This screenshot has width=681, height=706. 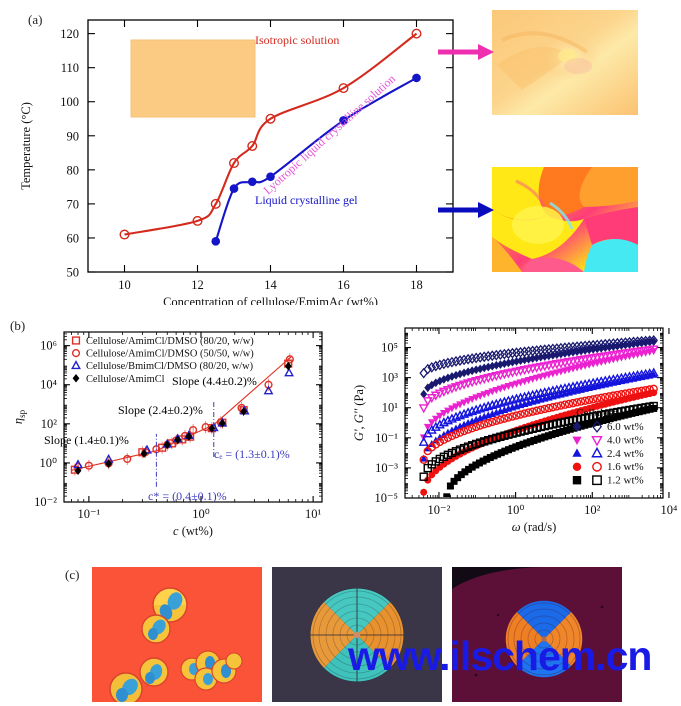 I want to click on svg-text:Lyotropic liquid crystalline s: Lyotropic liquid crystalline solution, so click(x=329, y=135).